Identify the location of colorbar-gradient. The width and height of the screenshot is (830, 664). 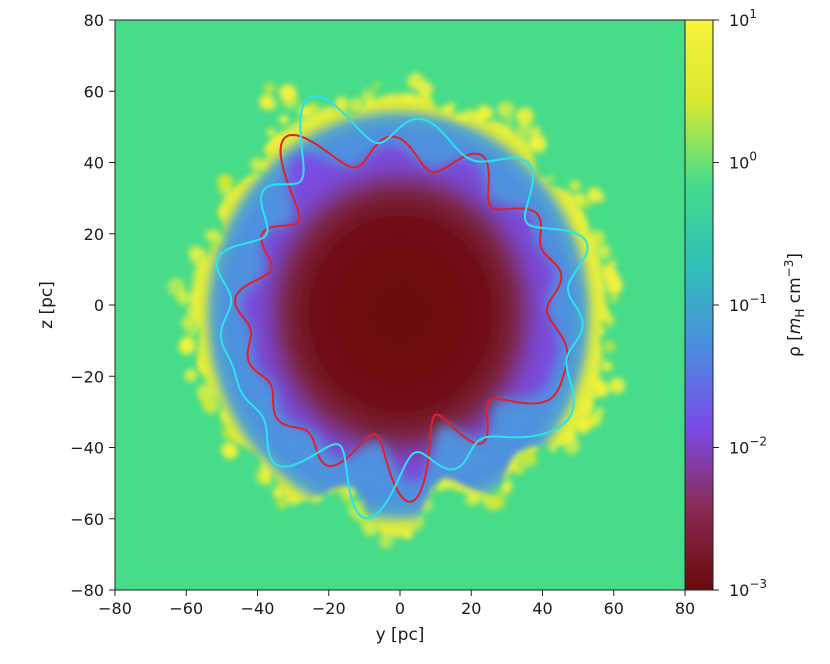
(699, 305).